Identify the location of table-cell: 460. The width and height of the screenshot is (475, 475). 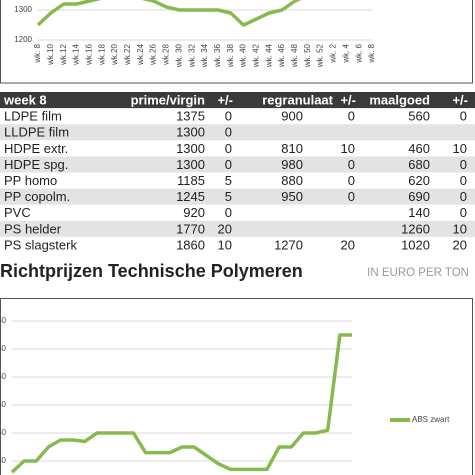
(419, 148).